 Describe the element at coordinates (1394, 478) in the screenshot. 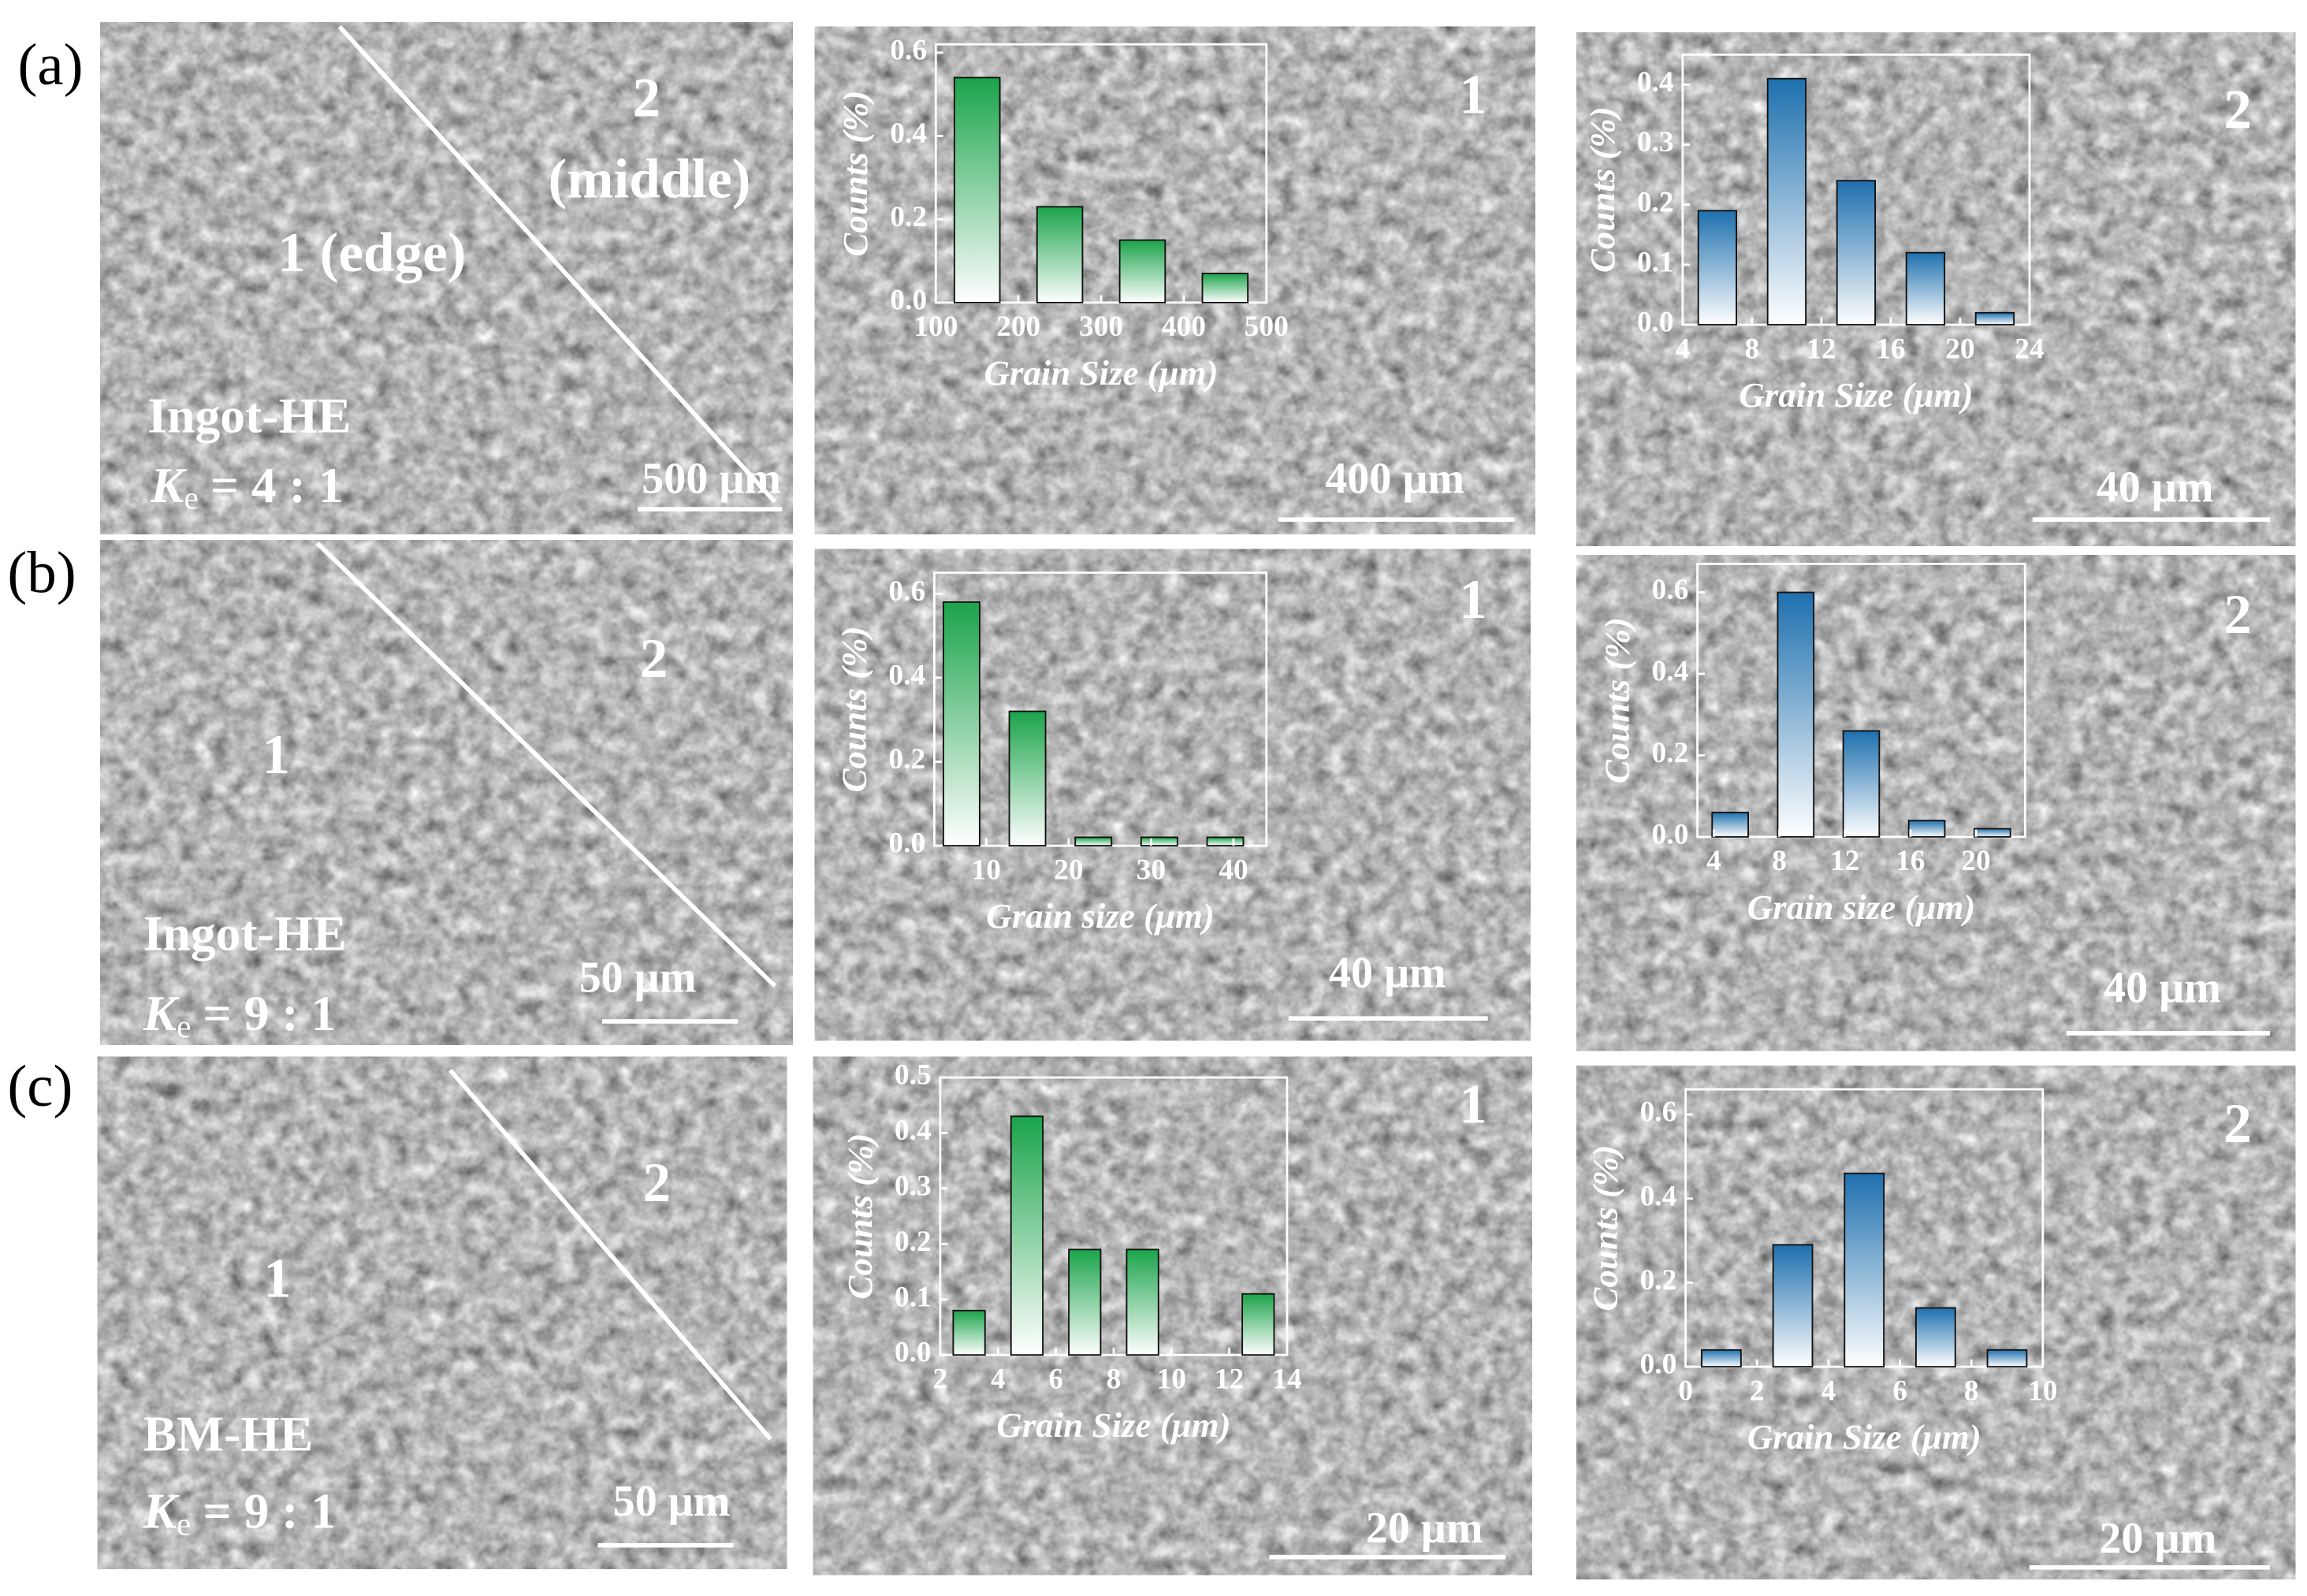

I see `scale-bar-label: 400 μm` at that location.